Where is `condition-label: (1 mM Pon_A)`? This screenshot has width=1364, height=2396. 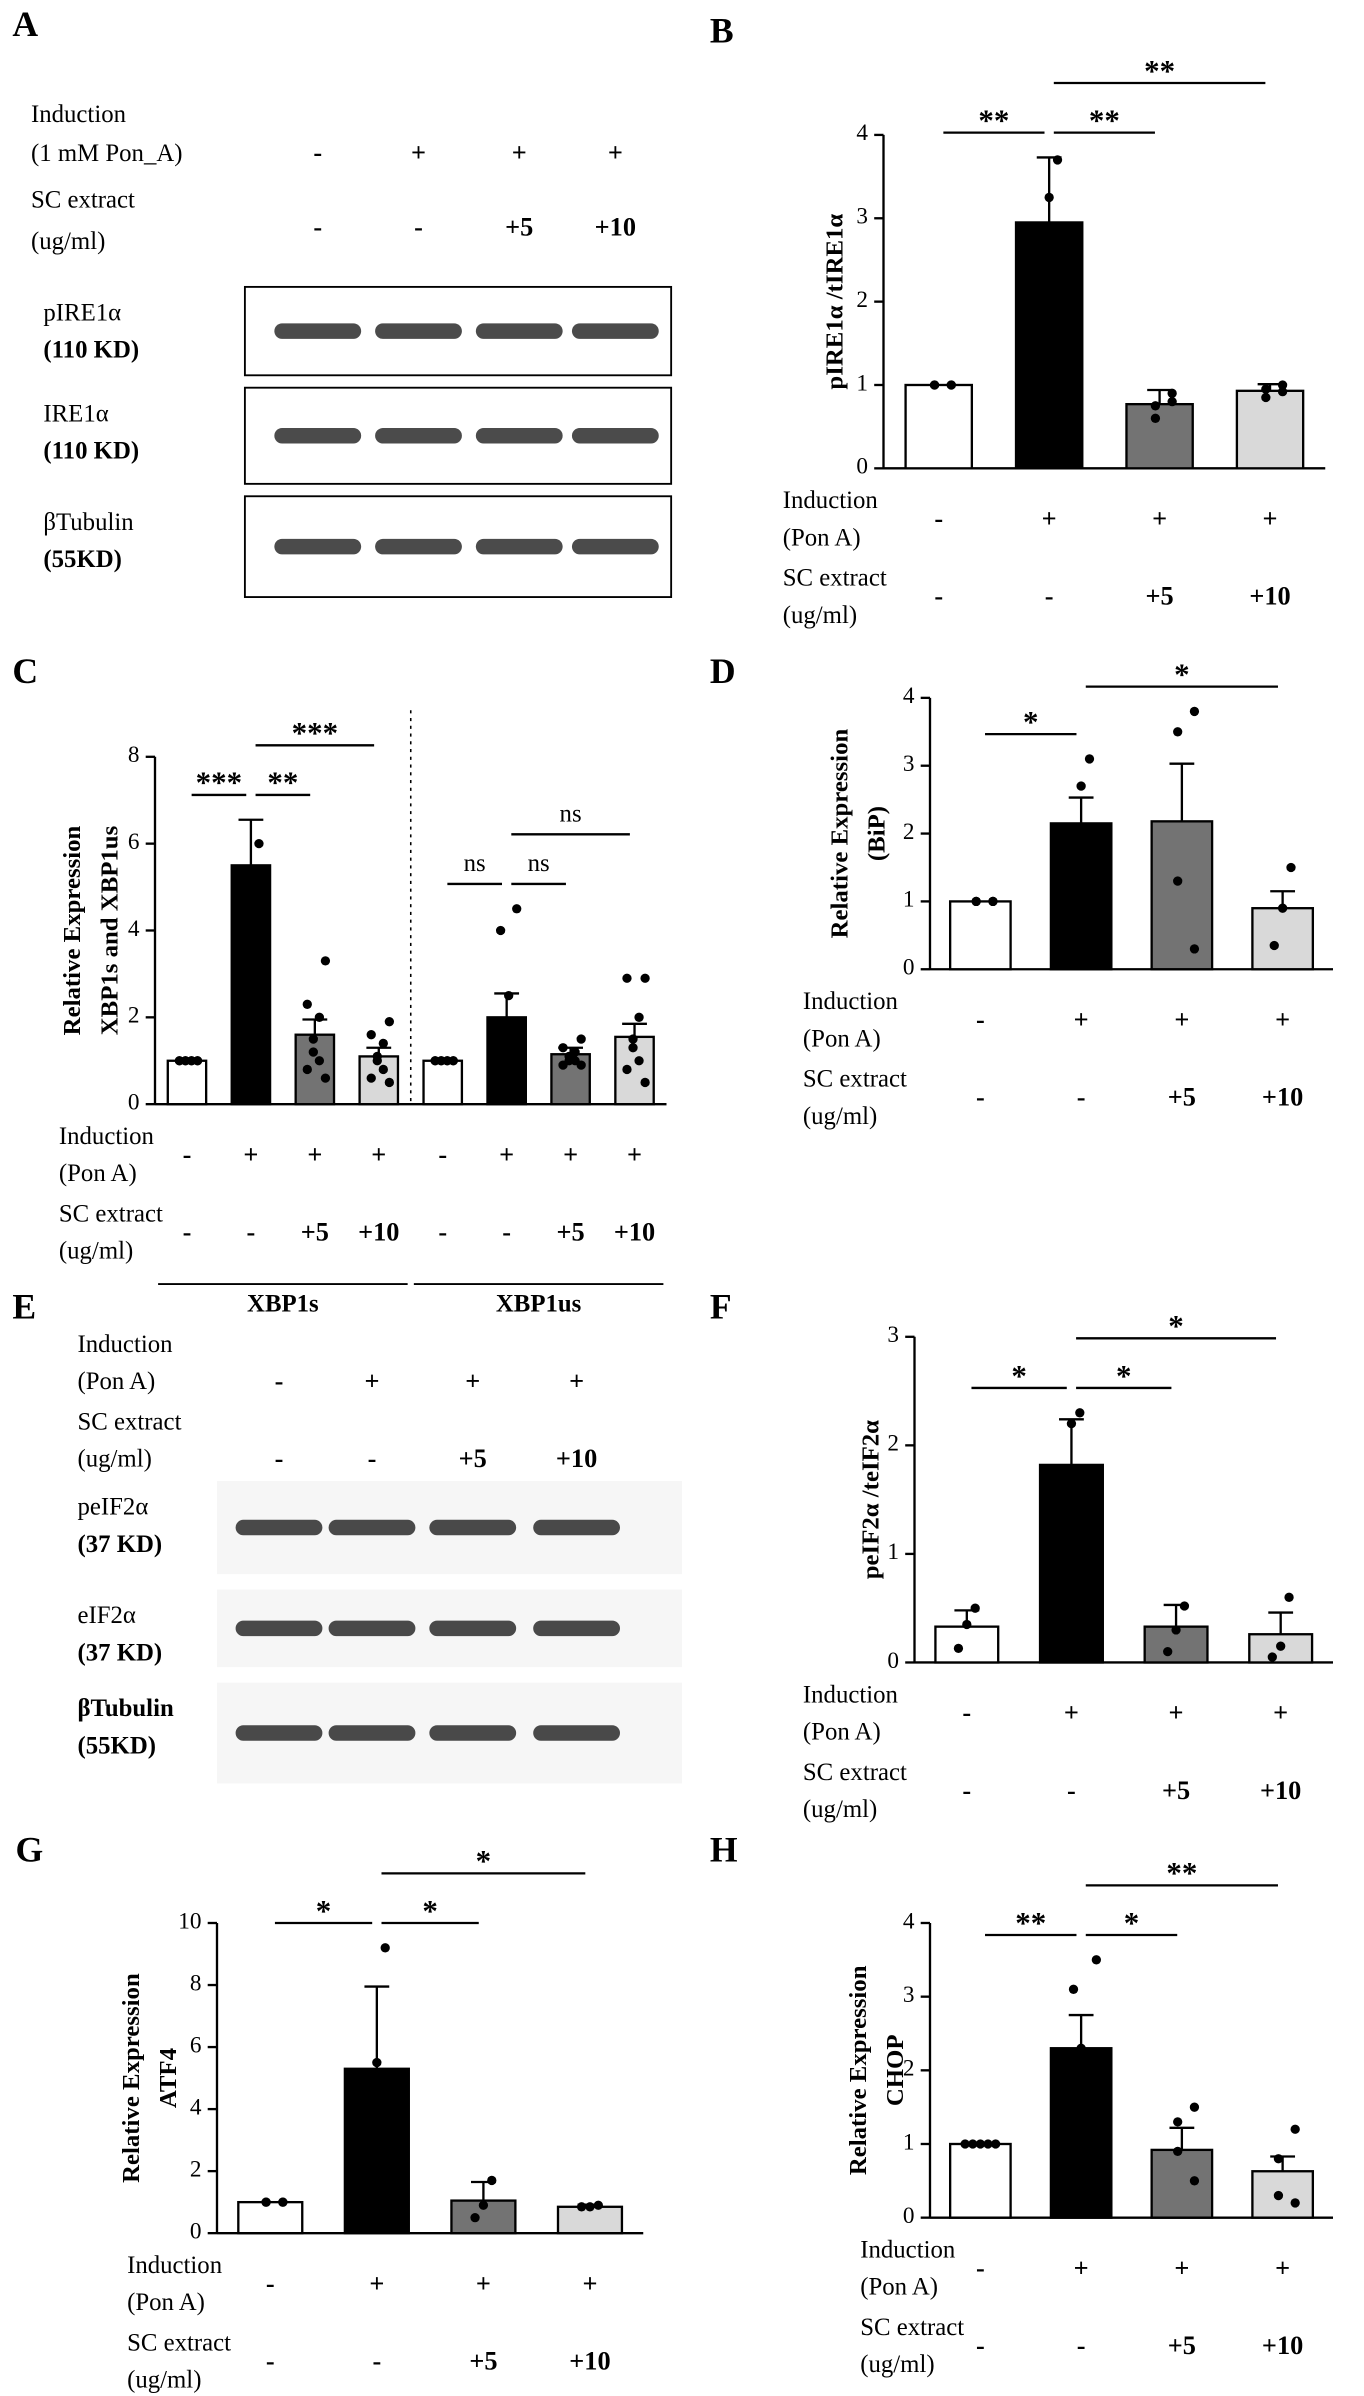 condition-label: (1 mM Pon_A) is located at coordinates (107, 153).